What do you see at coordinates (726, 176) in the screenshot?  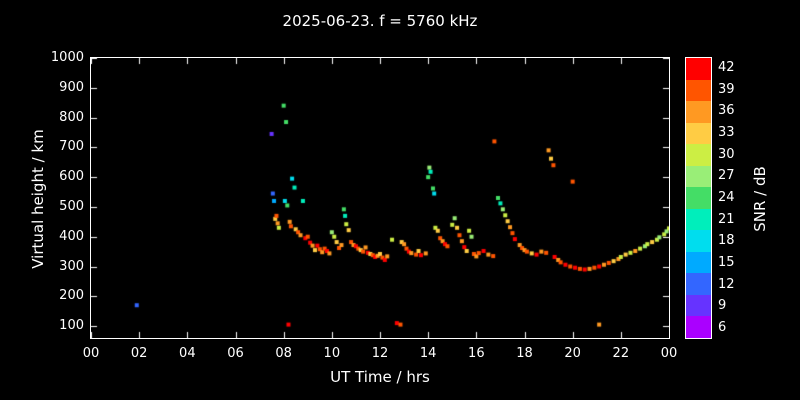 I see `colorbar-tick-label: 27` at bounding box center [726, 176].